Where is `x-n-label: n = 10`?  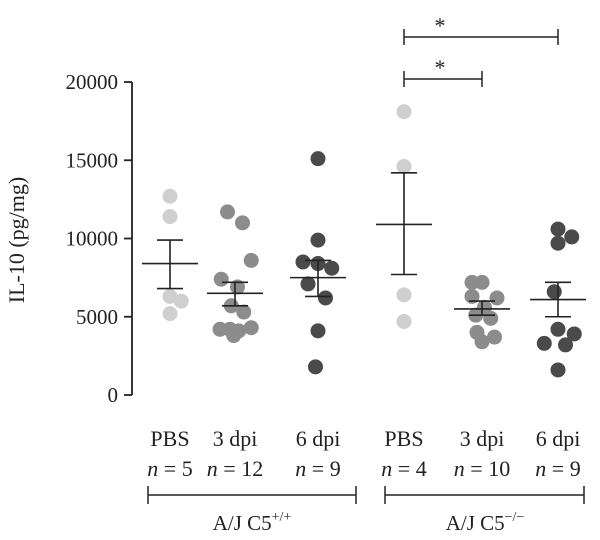
x-n-label: n = 10 is located at coordinates (482, 468).